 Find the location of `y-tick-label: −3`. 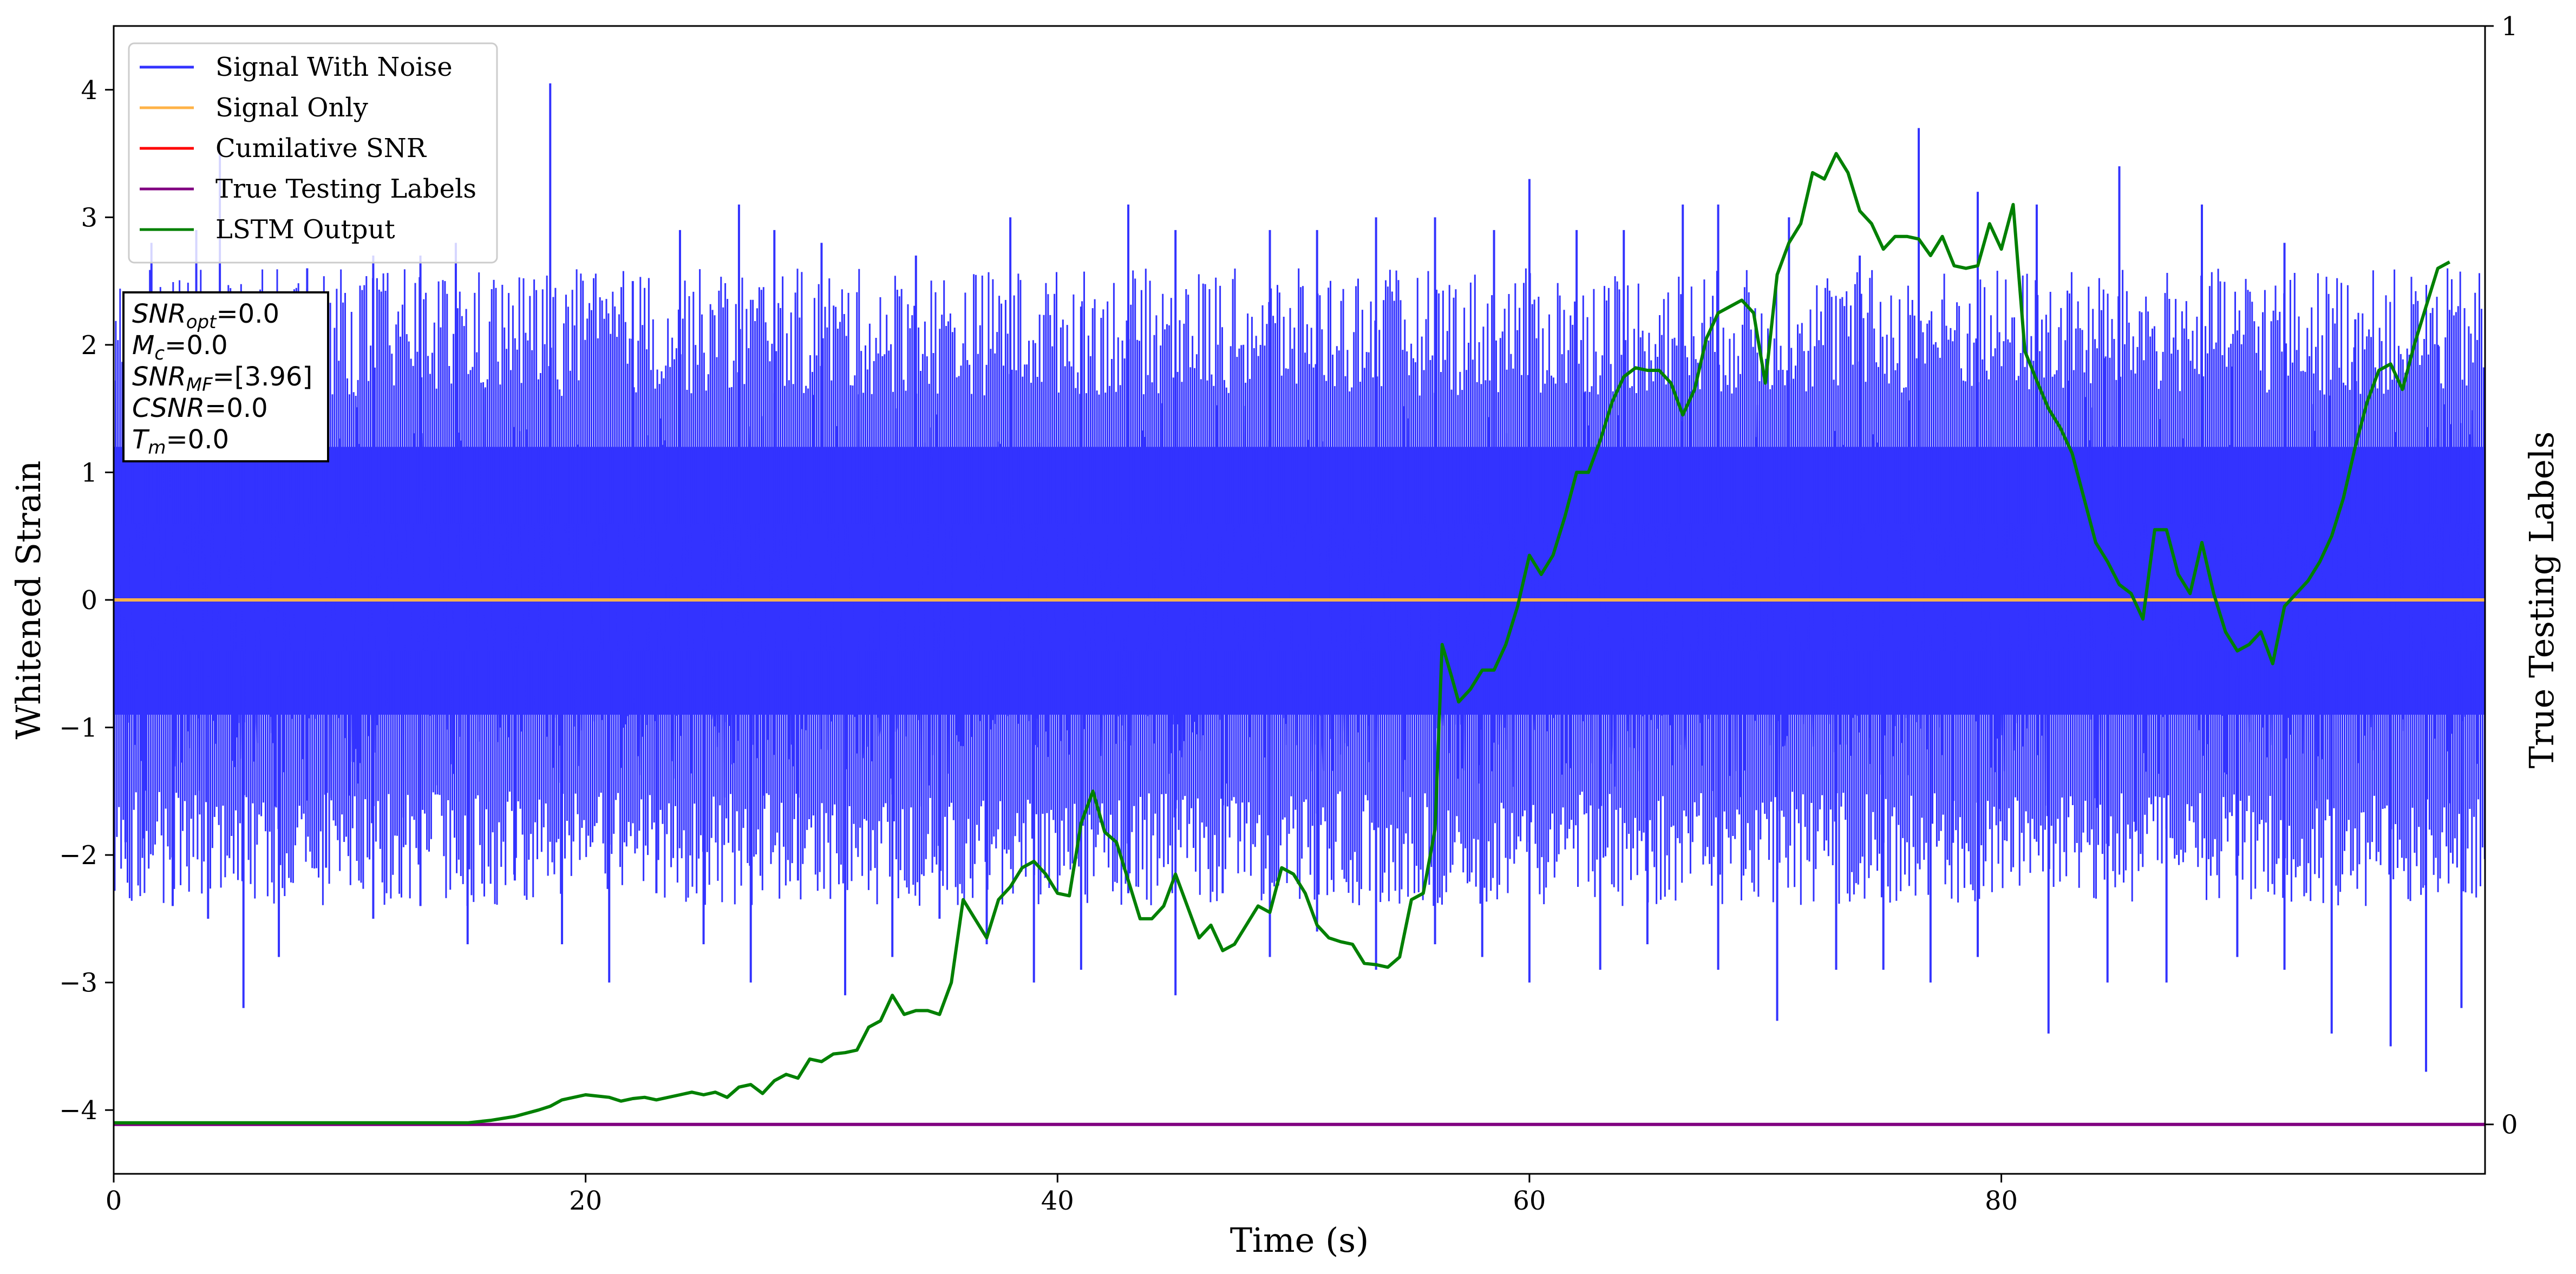

y-tick-label: −3 is located at coordinates (78, 983).